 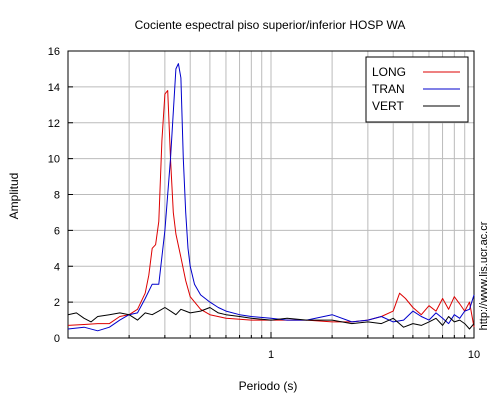 I want to click on x-tick-label: 1, so click(x=271, y=355).